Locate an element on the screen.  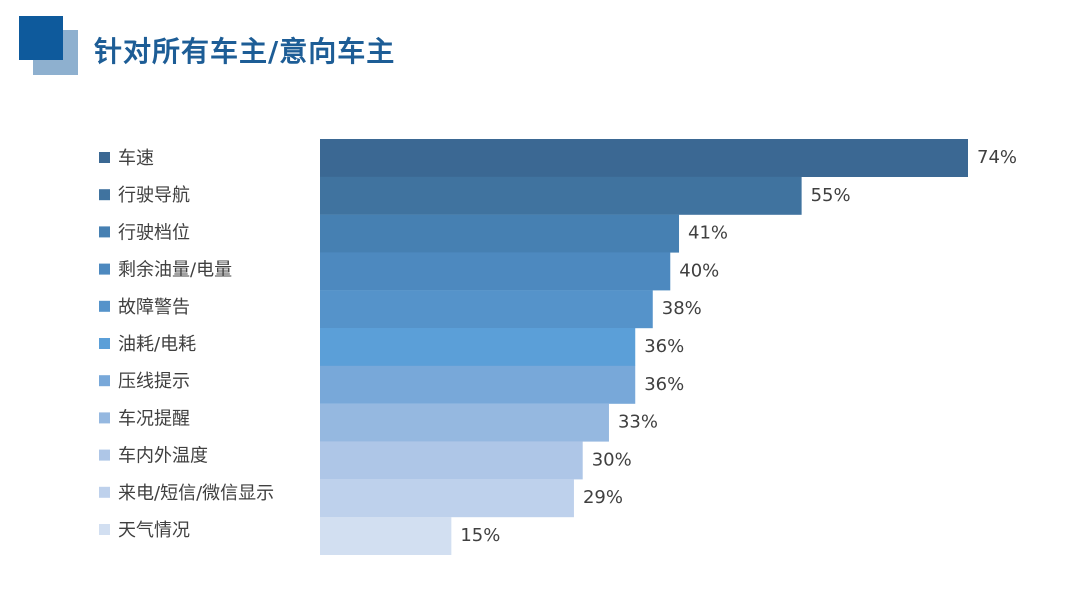
legend-label-8: 车内外温度 is located at coordinates (163, 456).